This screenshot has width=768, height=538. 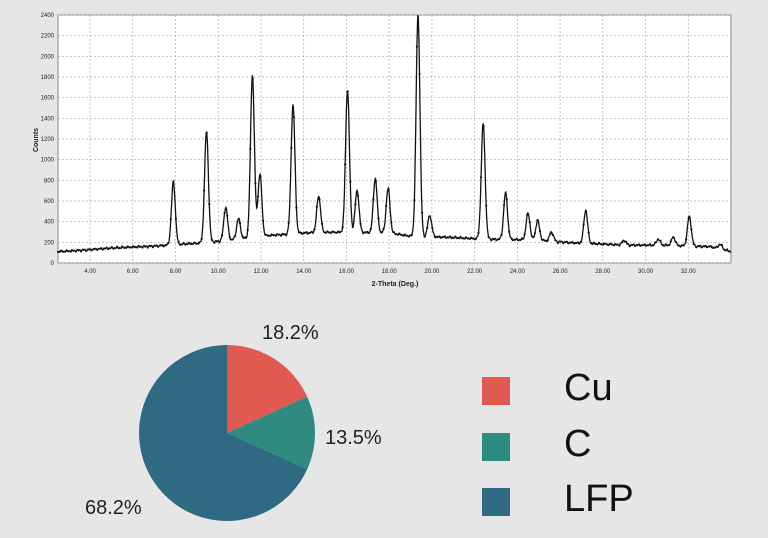 I want to click on xrd-y-tick-label: 200, so click(x=49, y=243).